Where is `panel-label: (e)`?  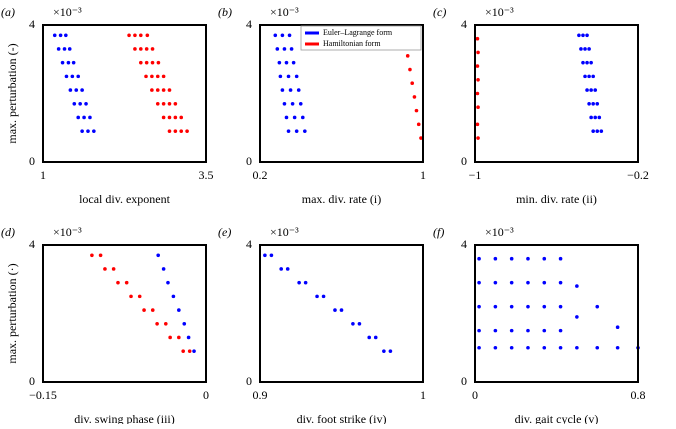
panel-label: (e) is located at coordinates (224, 232).